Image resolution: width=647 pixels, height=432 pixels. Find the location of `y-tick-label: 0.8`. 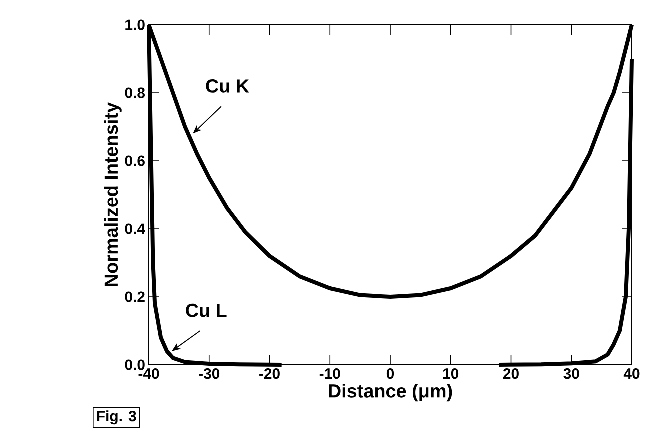

y-tick-label: 0.8 is located at coordinates (135, 93).